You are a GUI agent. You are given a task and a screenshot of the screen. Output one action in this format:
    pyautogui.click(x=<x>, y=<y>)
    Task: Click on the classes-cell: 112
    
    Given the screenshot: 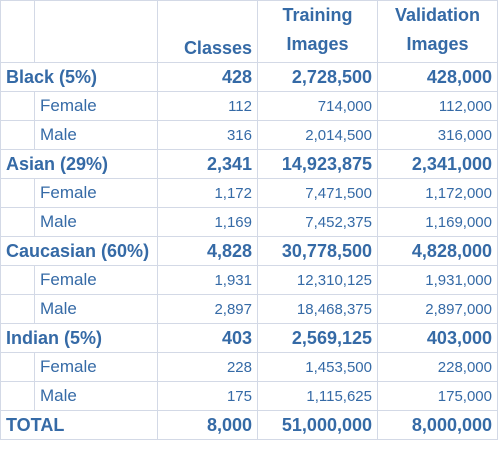 What is the action you would take?
    pyautogui.click(x=207, y=106)
    